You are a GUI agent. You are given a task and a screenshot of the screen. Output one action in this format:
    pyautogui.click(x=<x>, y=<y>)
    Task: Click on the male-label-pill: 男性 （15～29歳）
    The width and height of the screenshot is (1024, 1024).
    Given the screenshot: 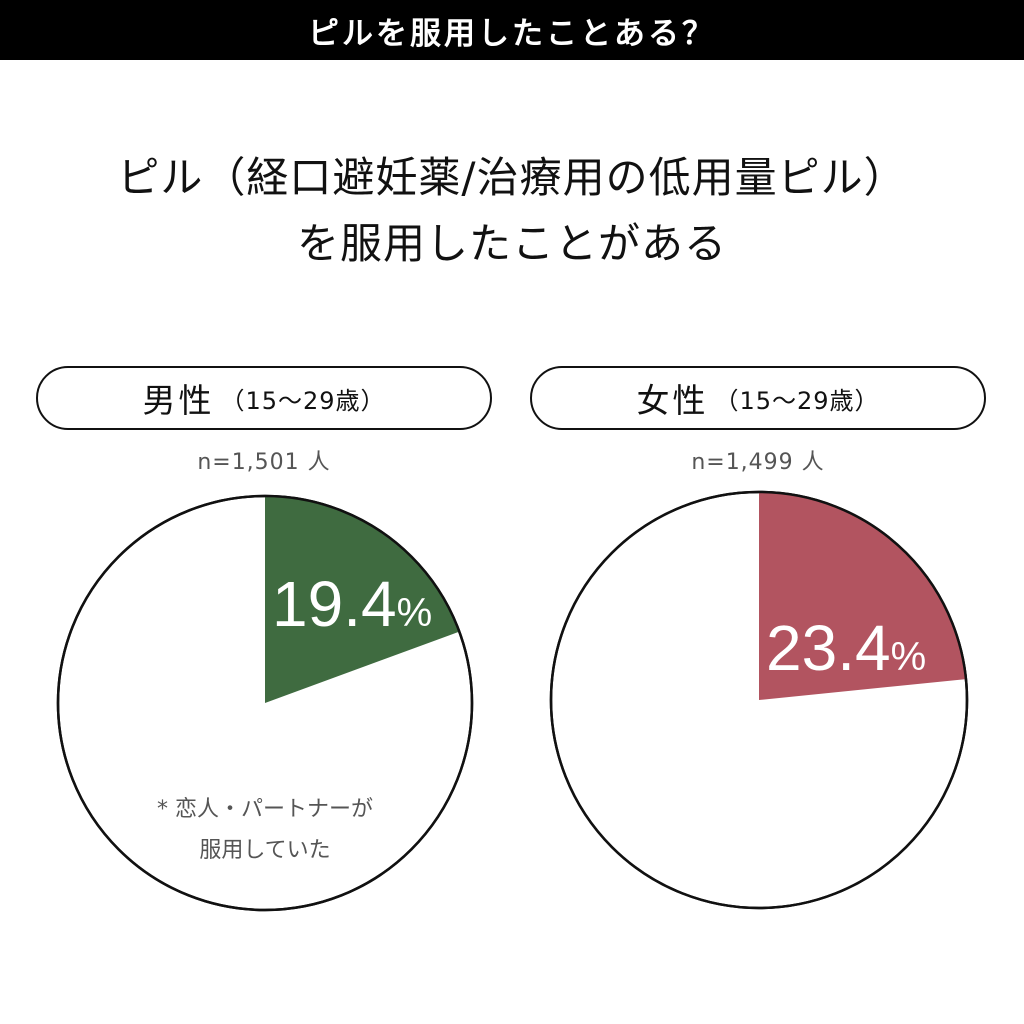 What is the action you would take?
    pyautogui.click(x=264, y=398)
    